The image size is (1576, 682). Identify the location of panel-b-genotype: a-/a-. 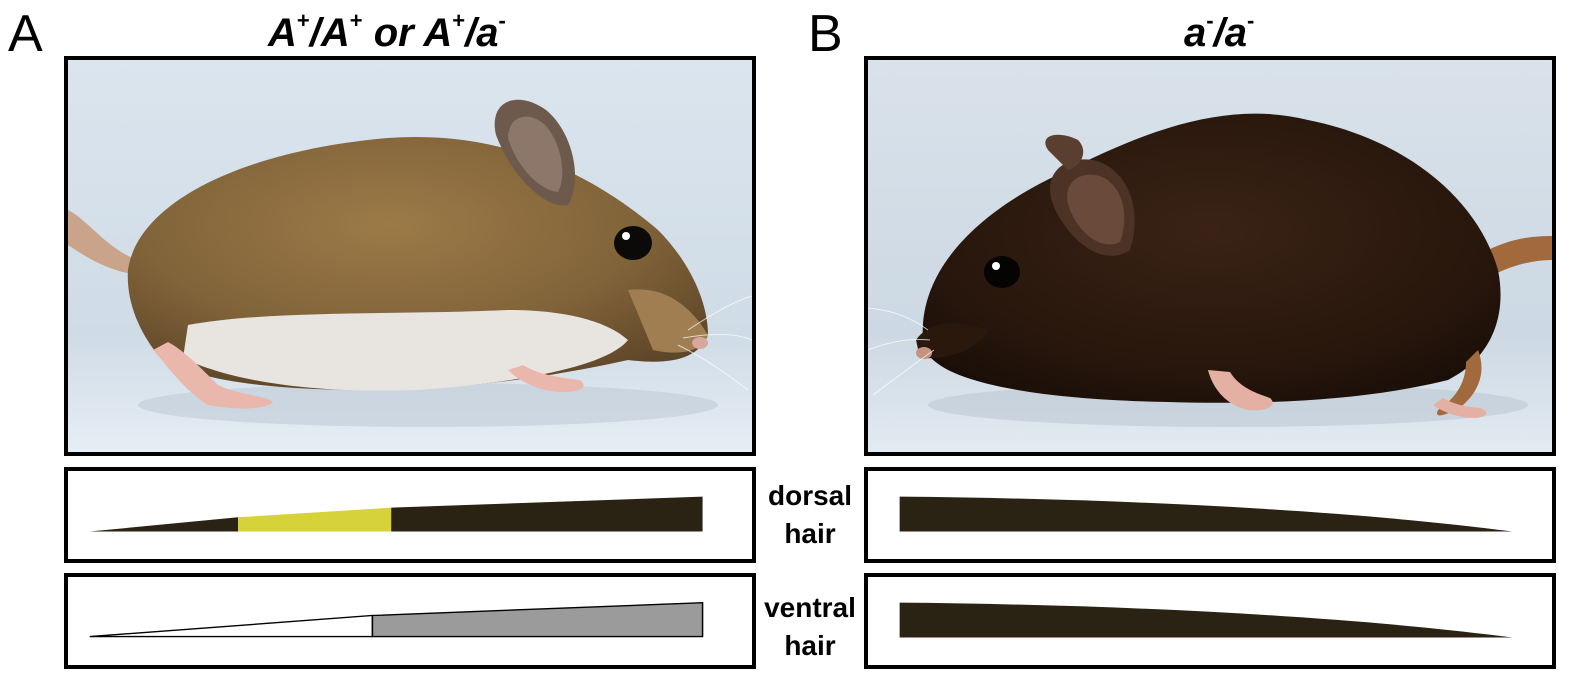
(1219, 31).